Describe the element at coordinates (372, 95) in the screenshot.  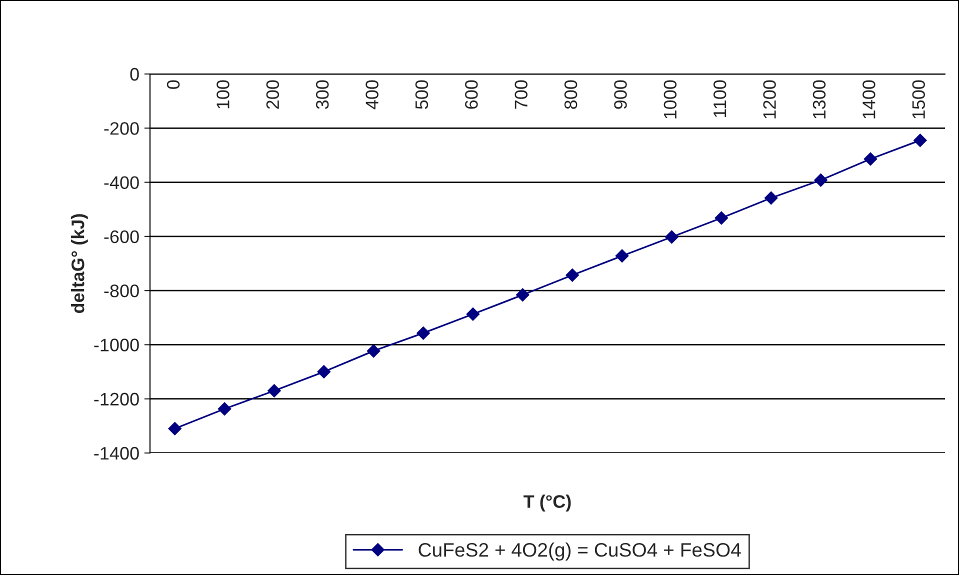
I see `x-tick-label: 400` at that location.